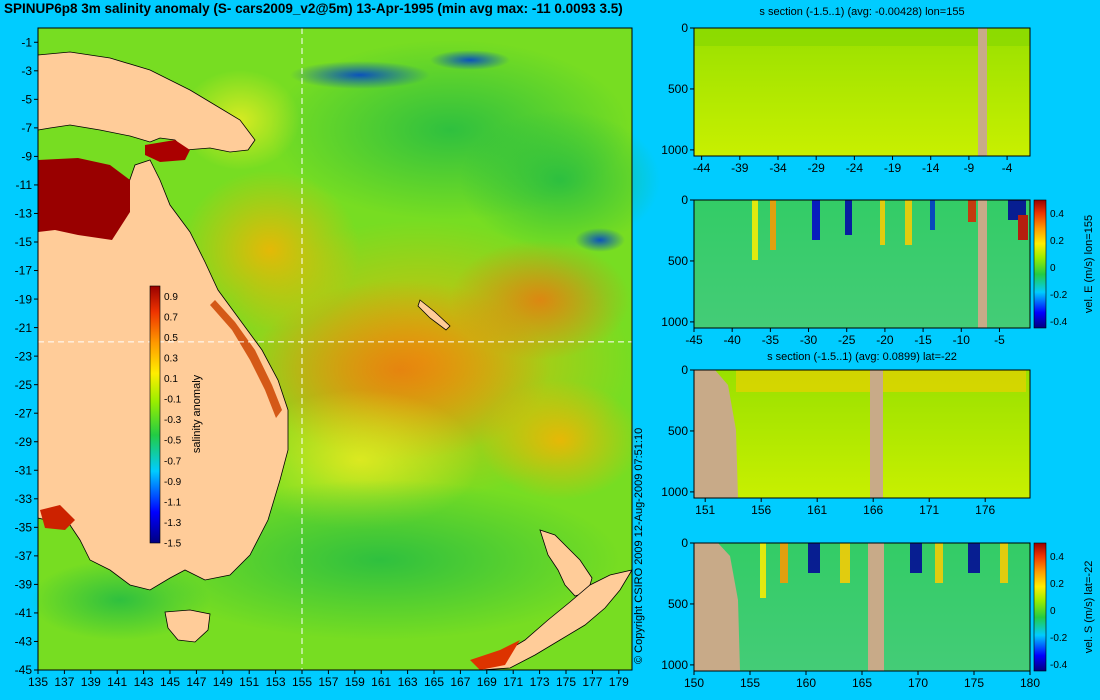  What do you see at coordinates (677, 261) in the screenshot?
I see `section2-y-axis: 0 500 1000` at bounding box center [677, 261].